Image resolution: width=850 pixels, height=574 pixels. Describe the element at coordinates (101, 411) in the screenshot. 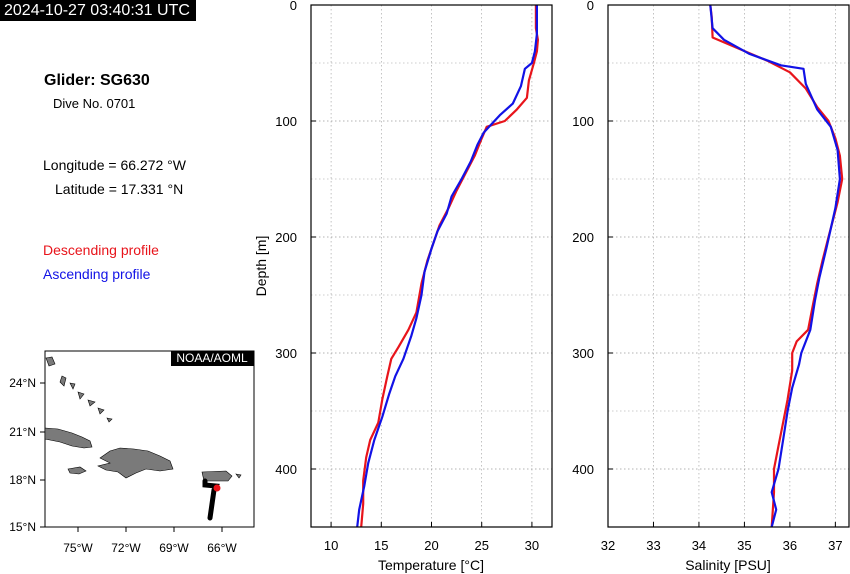

I see `island-turks` at that location.